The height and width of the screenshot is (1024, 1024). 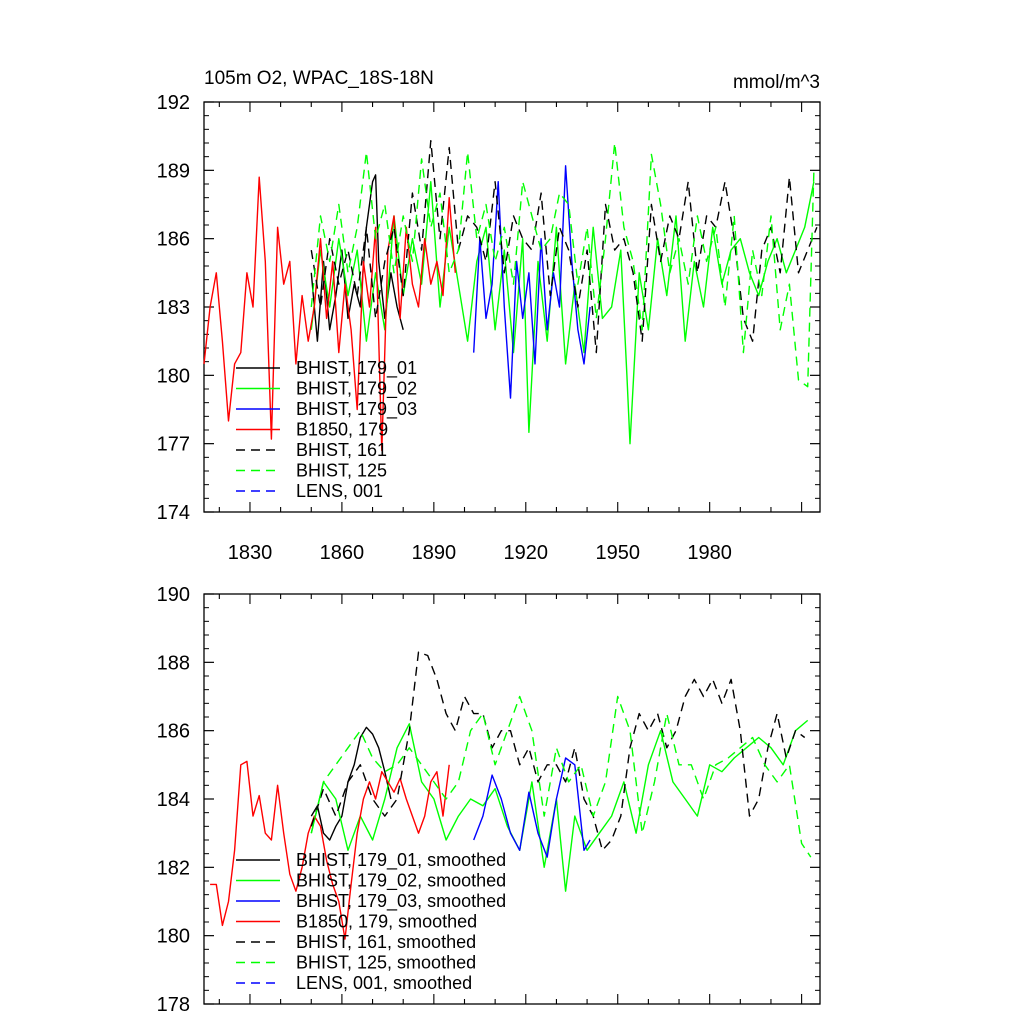 I want to click on legend-label-4: BHIST, 161, smoothed, so click(x=386, y=942).